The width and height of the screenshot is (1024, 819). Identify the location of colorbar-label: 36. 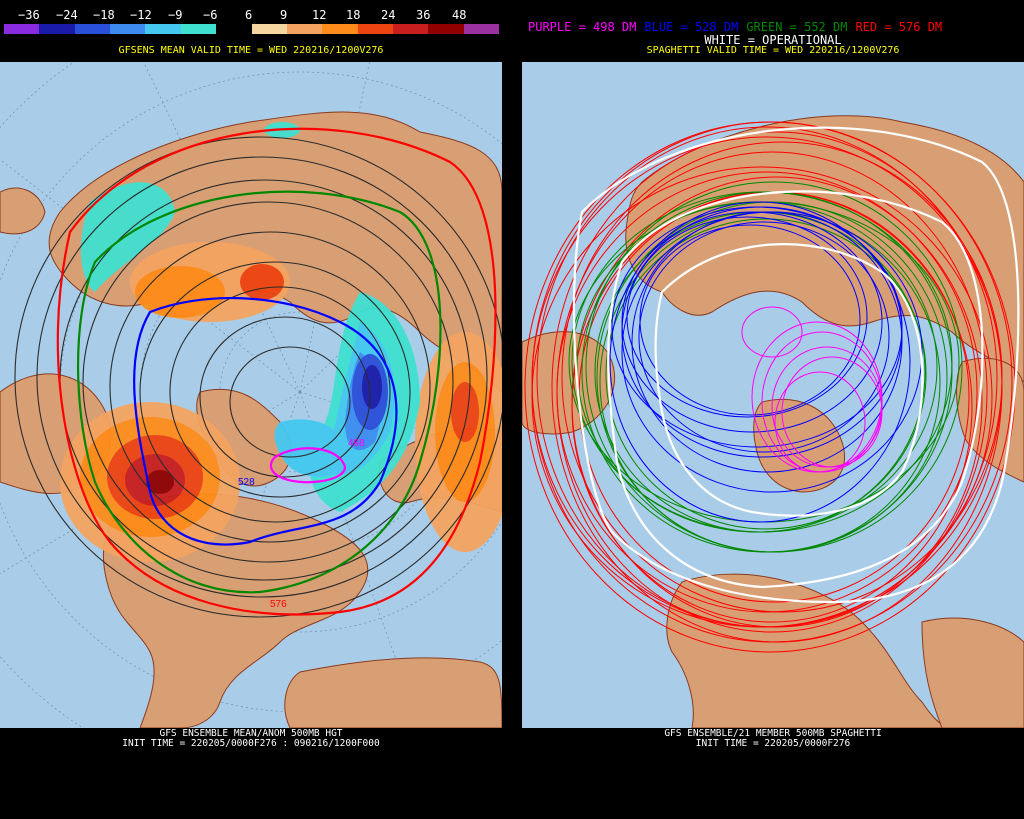
(423, 15).